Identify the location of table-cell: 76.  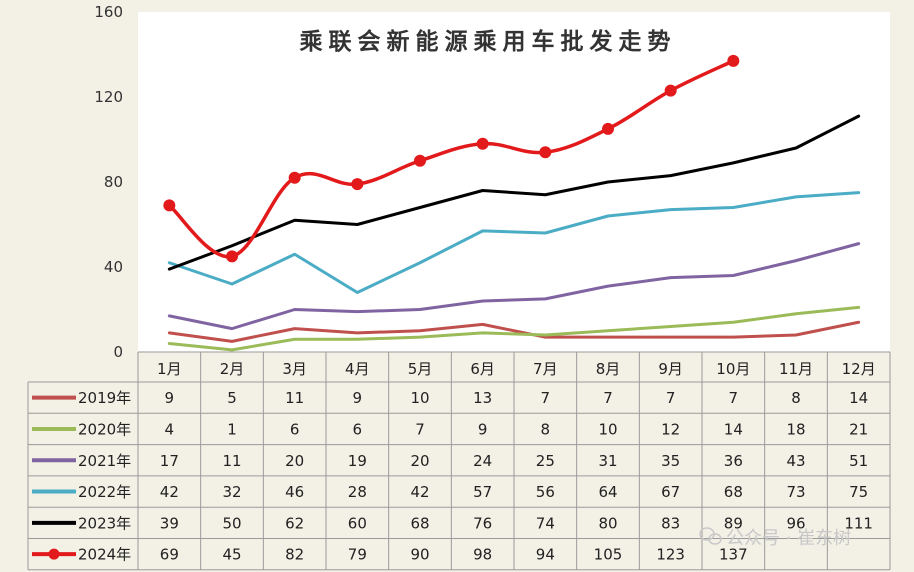
(482, 523).